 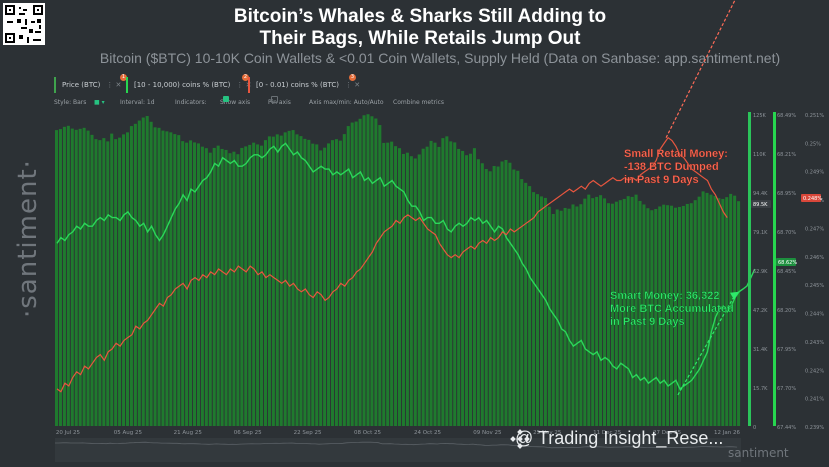 I want to click on combine-metrics-button: Combine metrics, so click(x=419, y=102).